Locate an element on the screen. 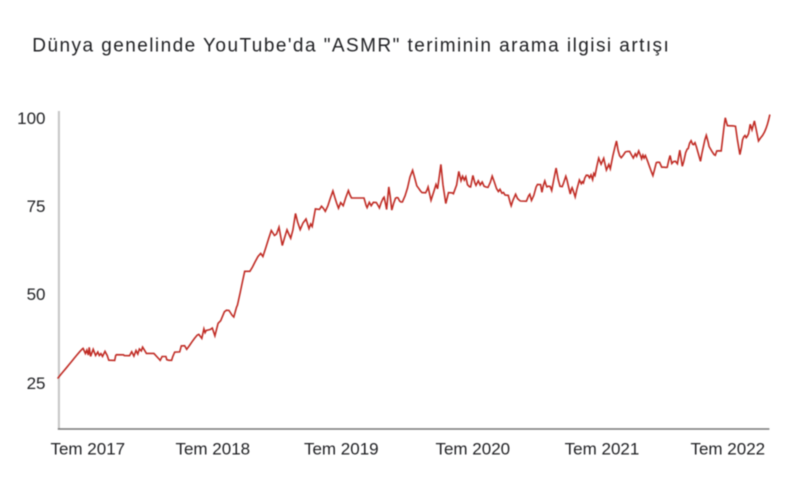 Image resolution: width=794 pixels, height=478 pixels. svg-text: Tem 2019 is located at coordinates (341, 448).